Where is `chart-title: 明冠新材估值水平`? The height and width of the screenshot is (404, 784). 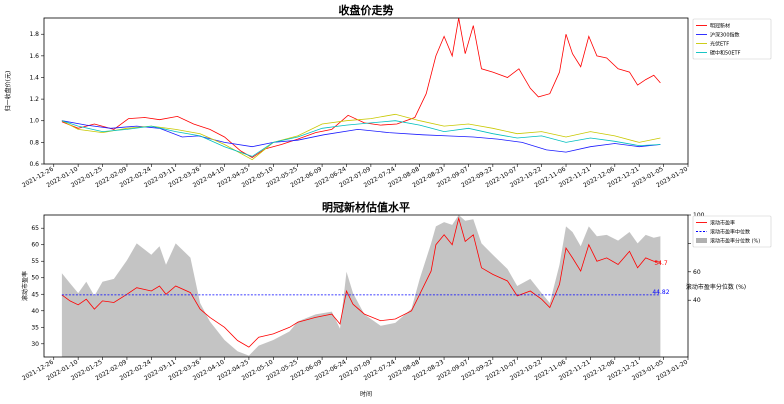
chart-title: 明冠新材估值水平 is located at coordinates (366, 207).